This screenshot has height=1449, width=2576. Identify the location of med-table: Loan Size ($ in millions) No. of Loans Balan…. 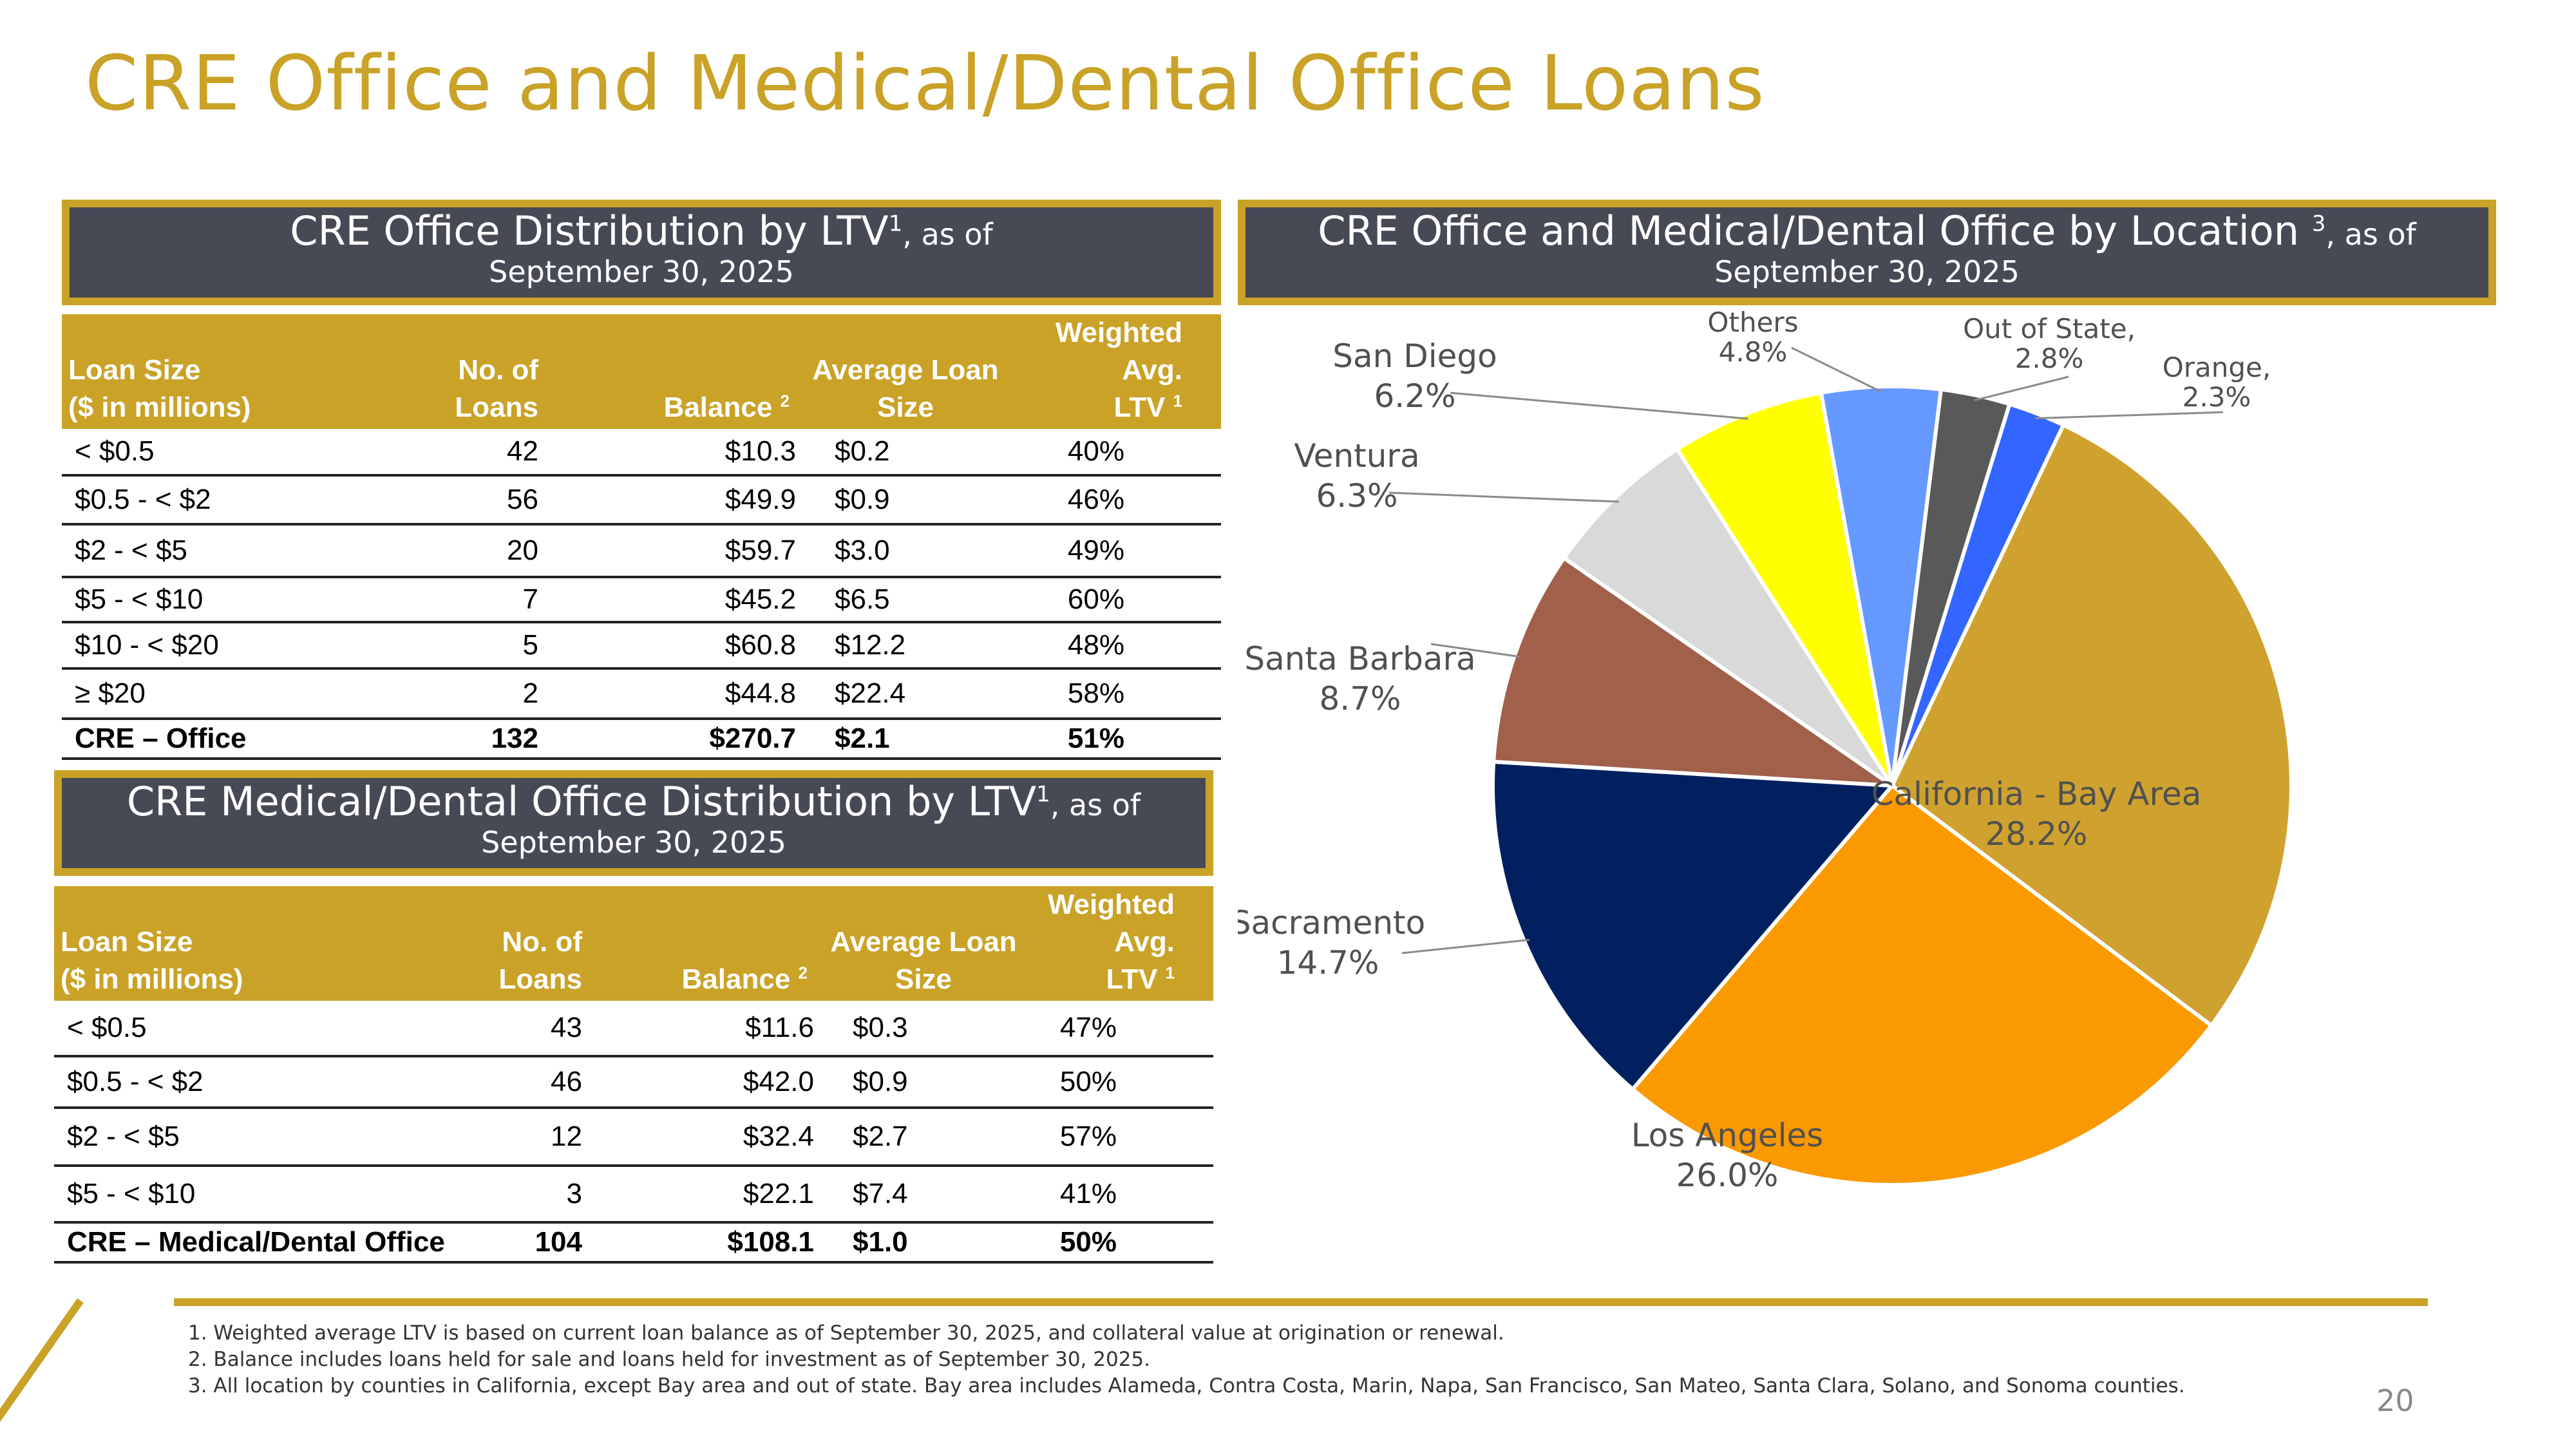
(634, 1075).